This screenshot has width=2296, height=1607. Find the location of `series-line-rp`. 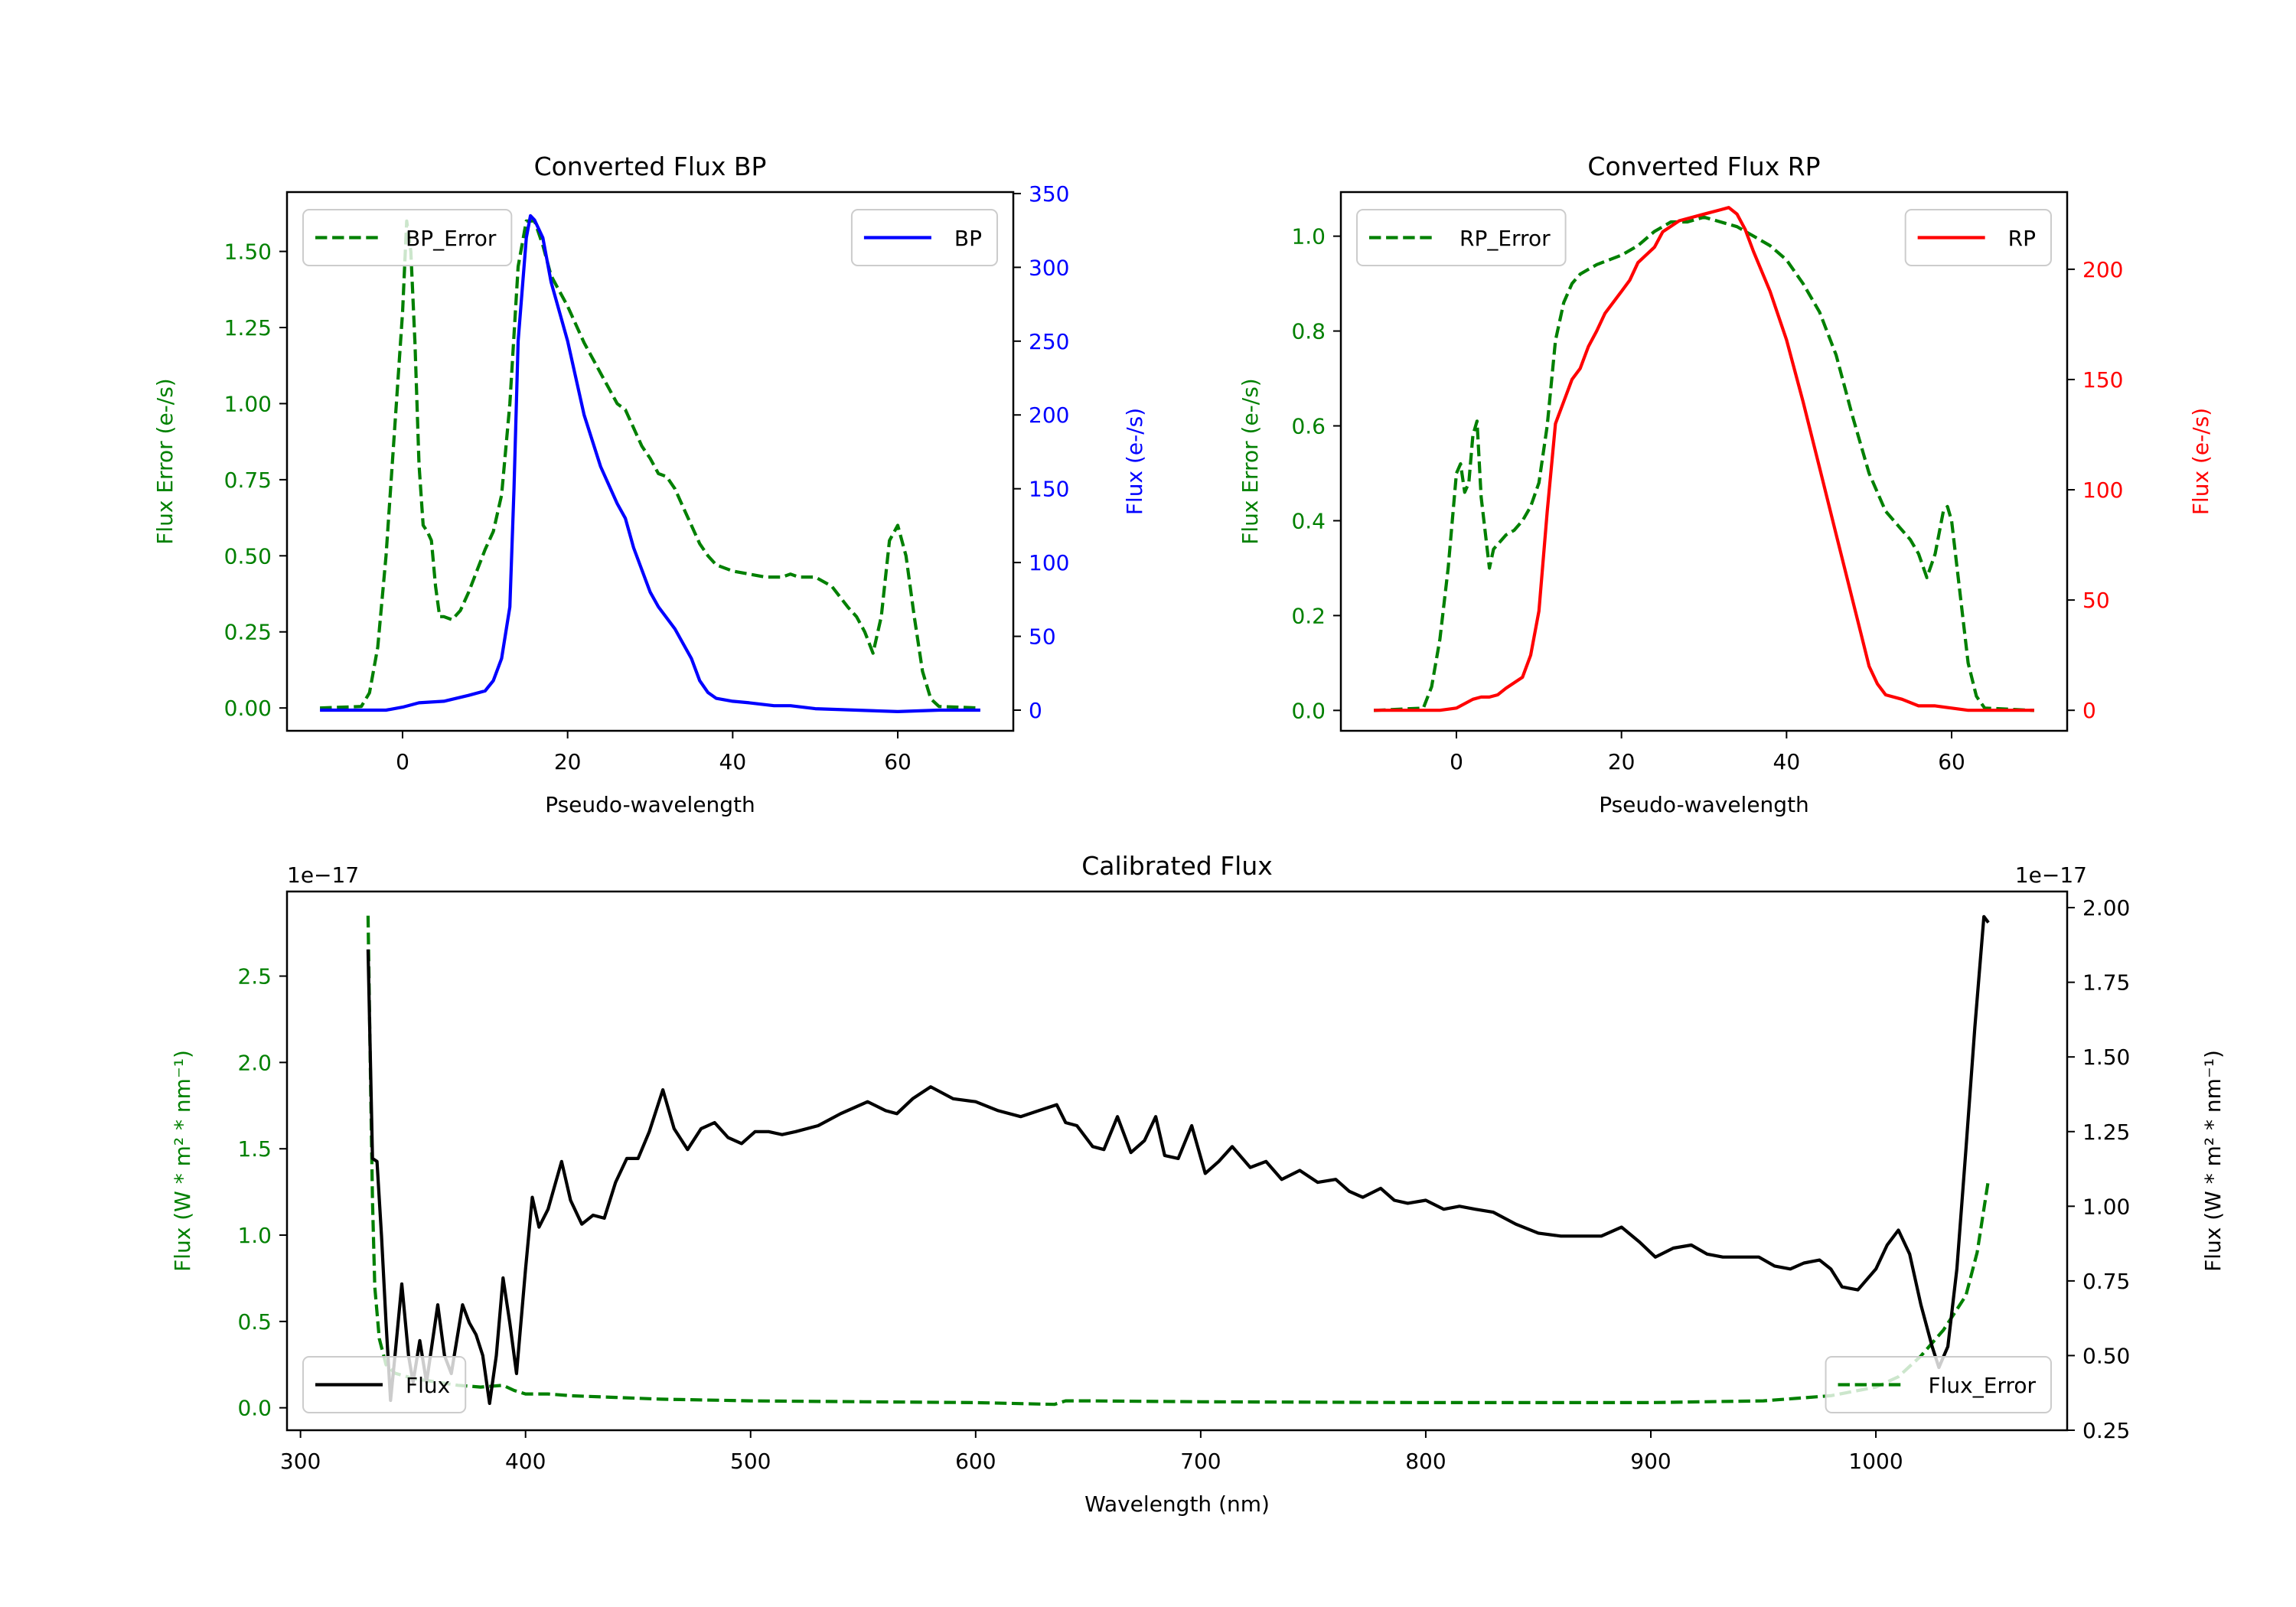

series-line-rp is located at coordinates (1704, 459).